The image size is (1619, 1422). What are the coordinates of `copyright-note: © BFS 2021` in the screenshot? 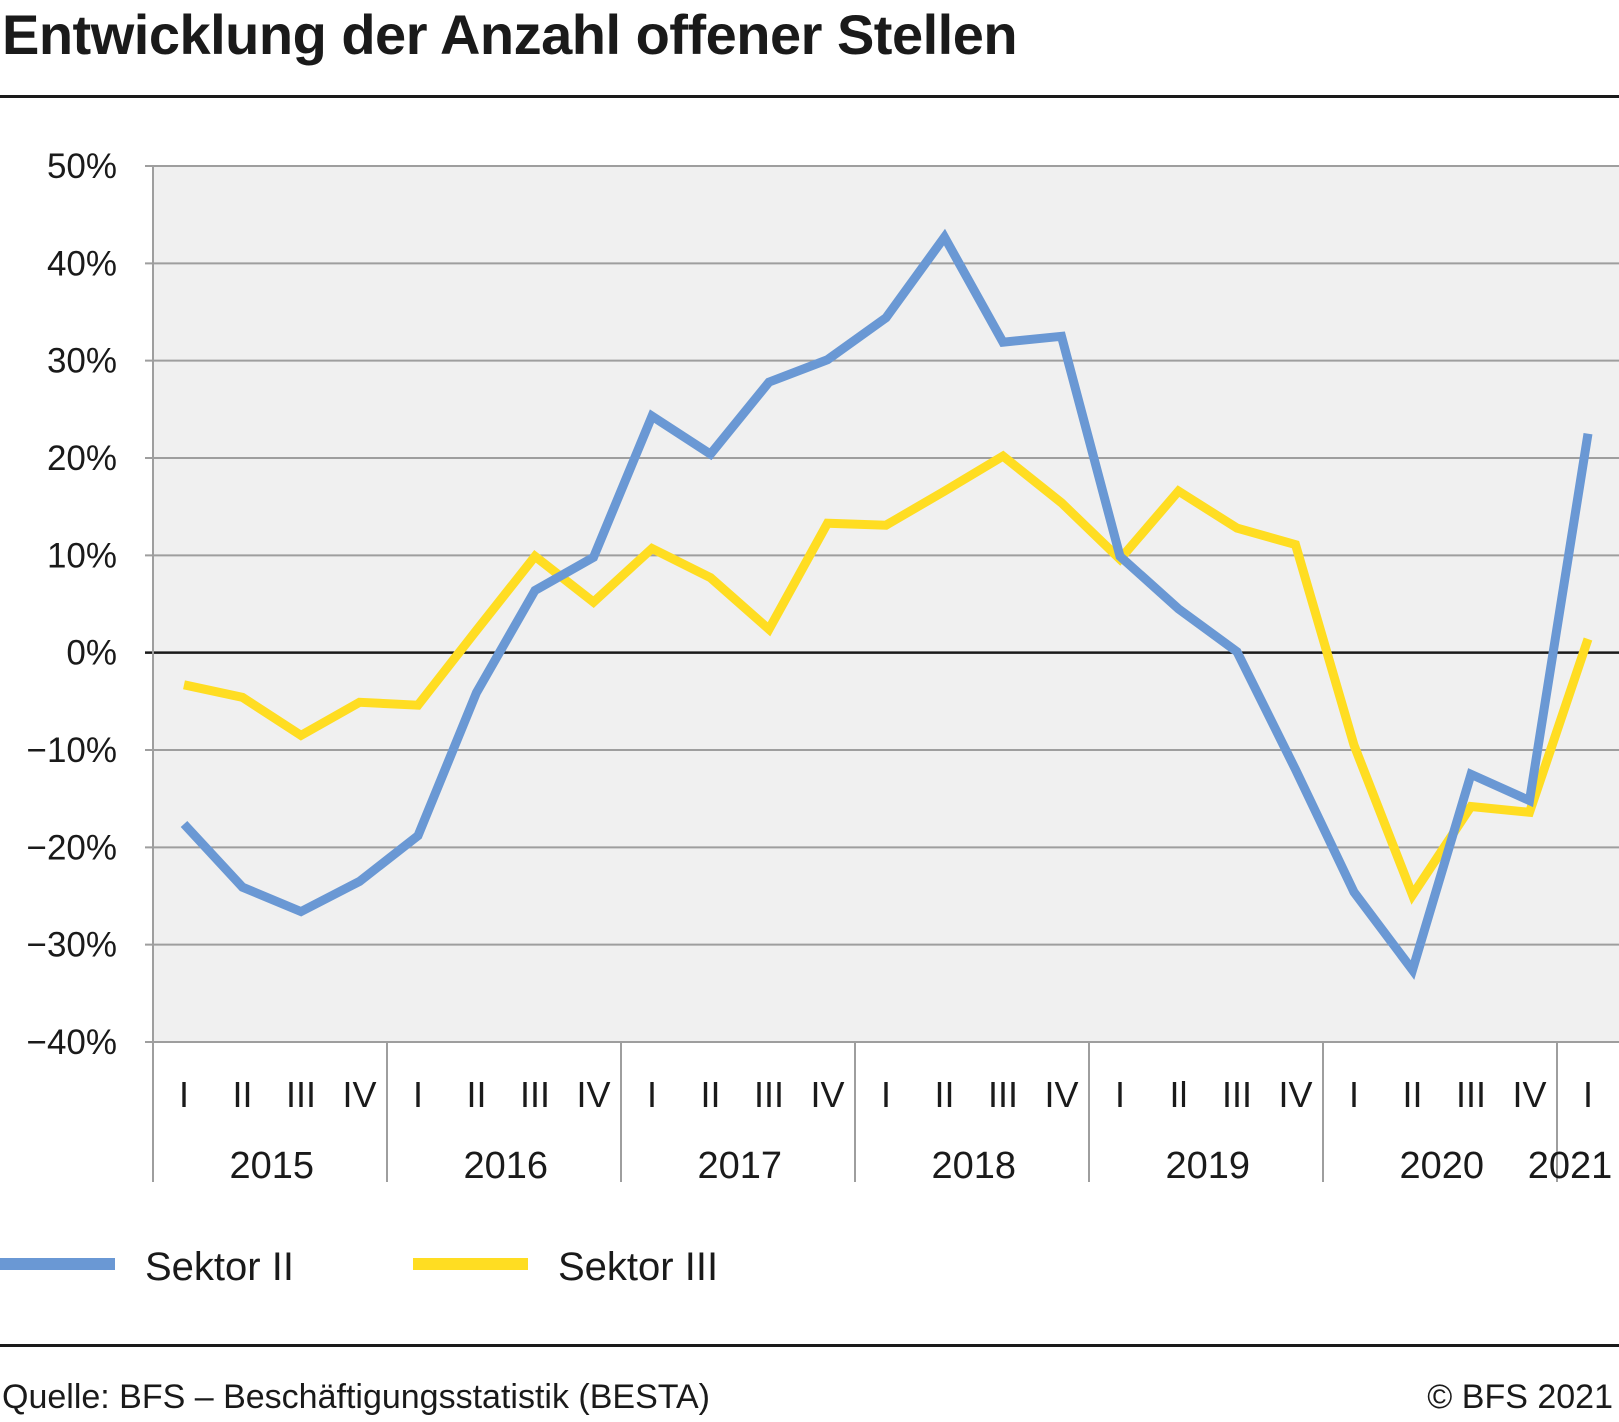 It's located at (1520, 1397).